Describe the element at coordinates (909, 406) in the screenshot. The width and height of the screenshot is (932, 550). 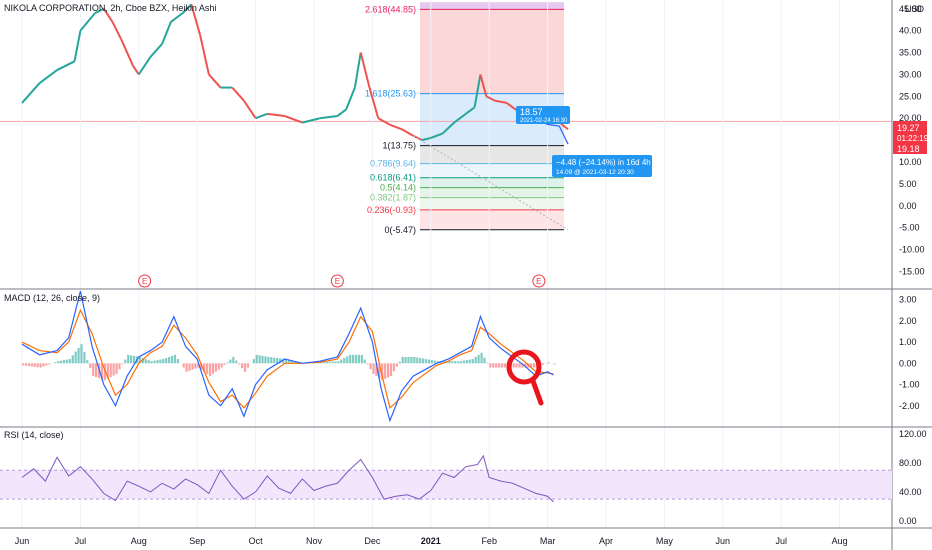
I see `macd-tick: -2.00` at that location.